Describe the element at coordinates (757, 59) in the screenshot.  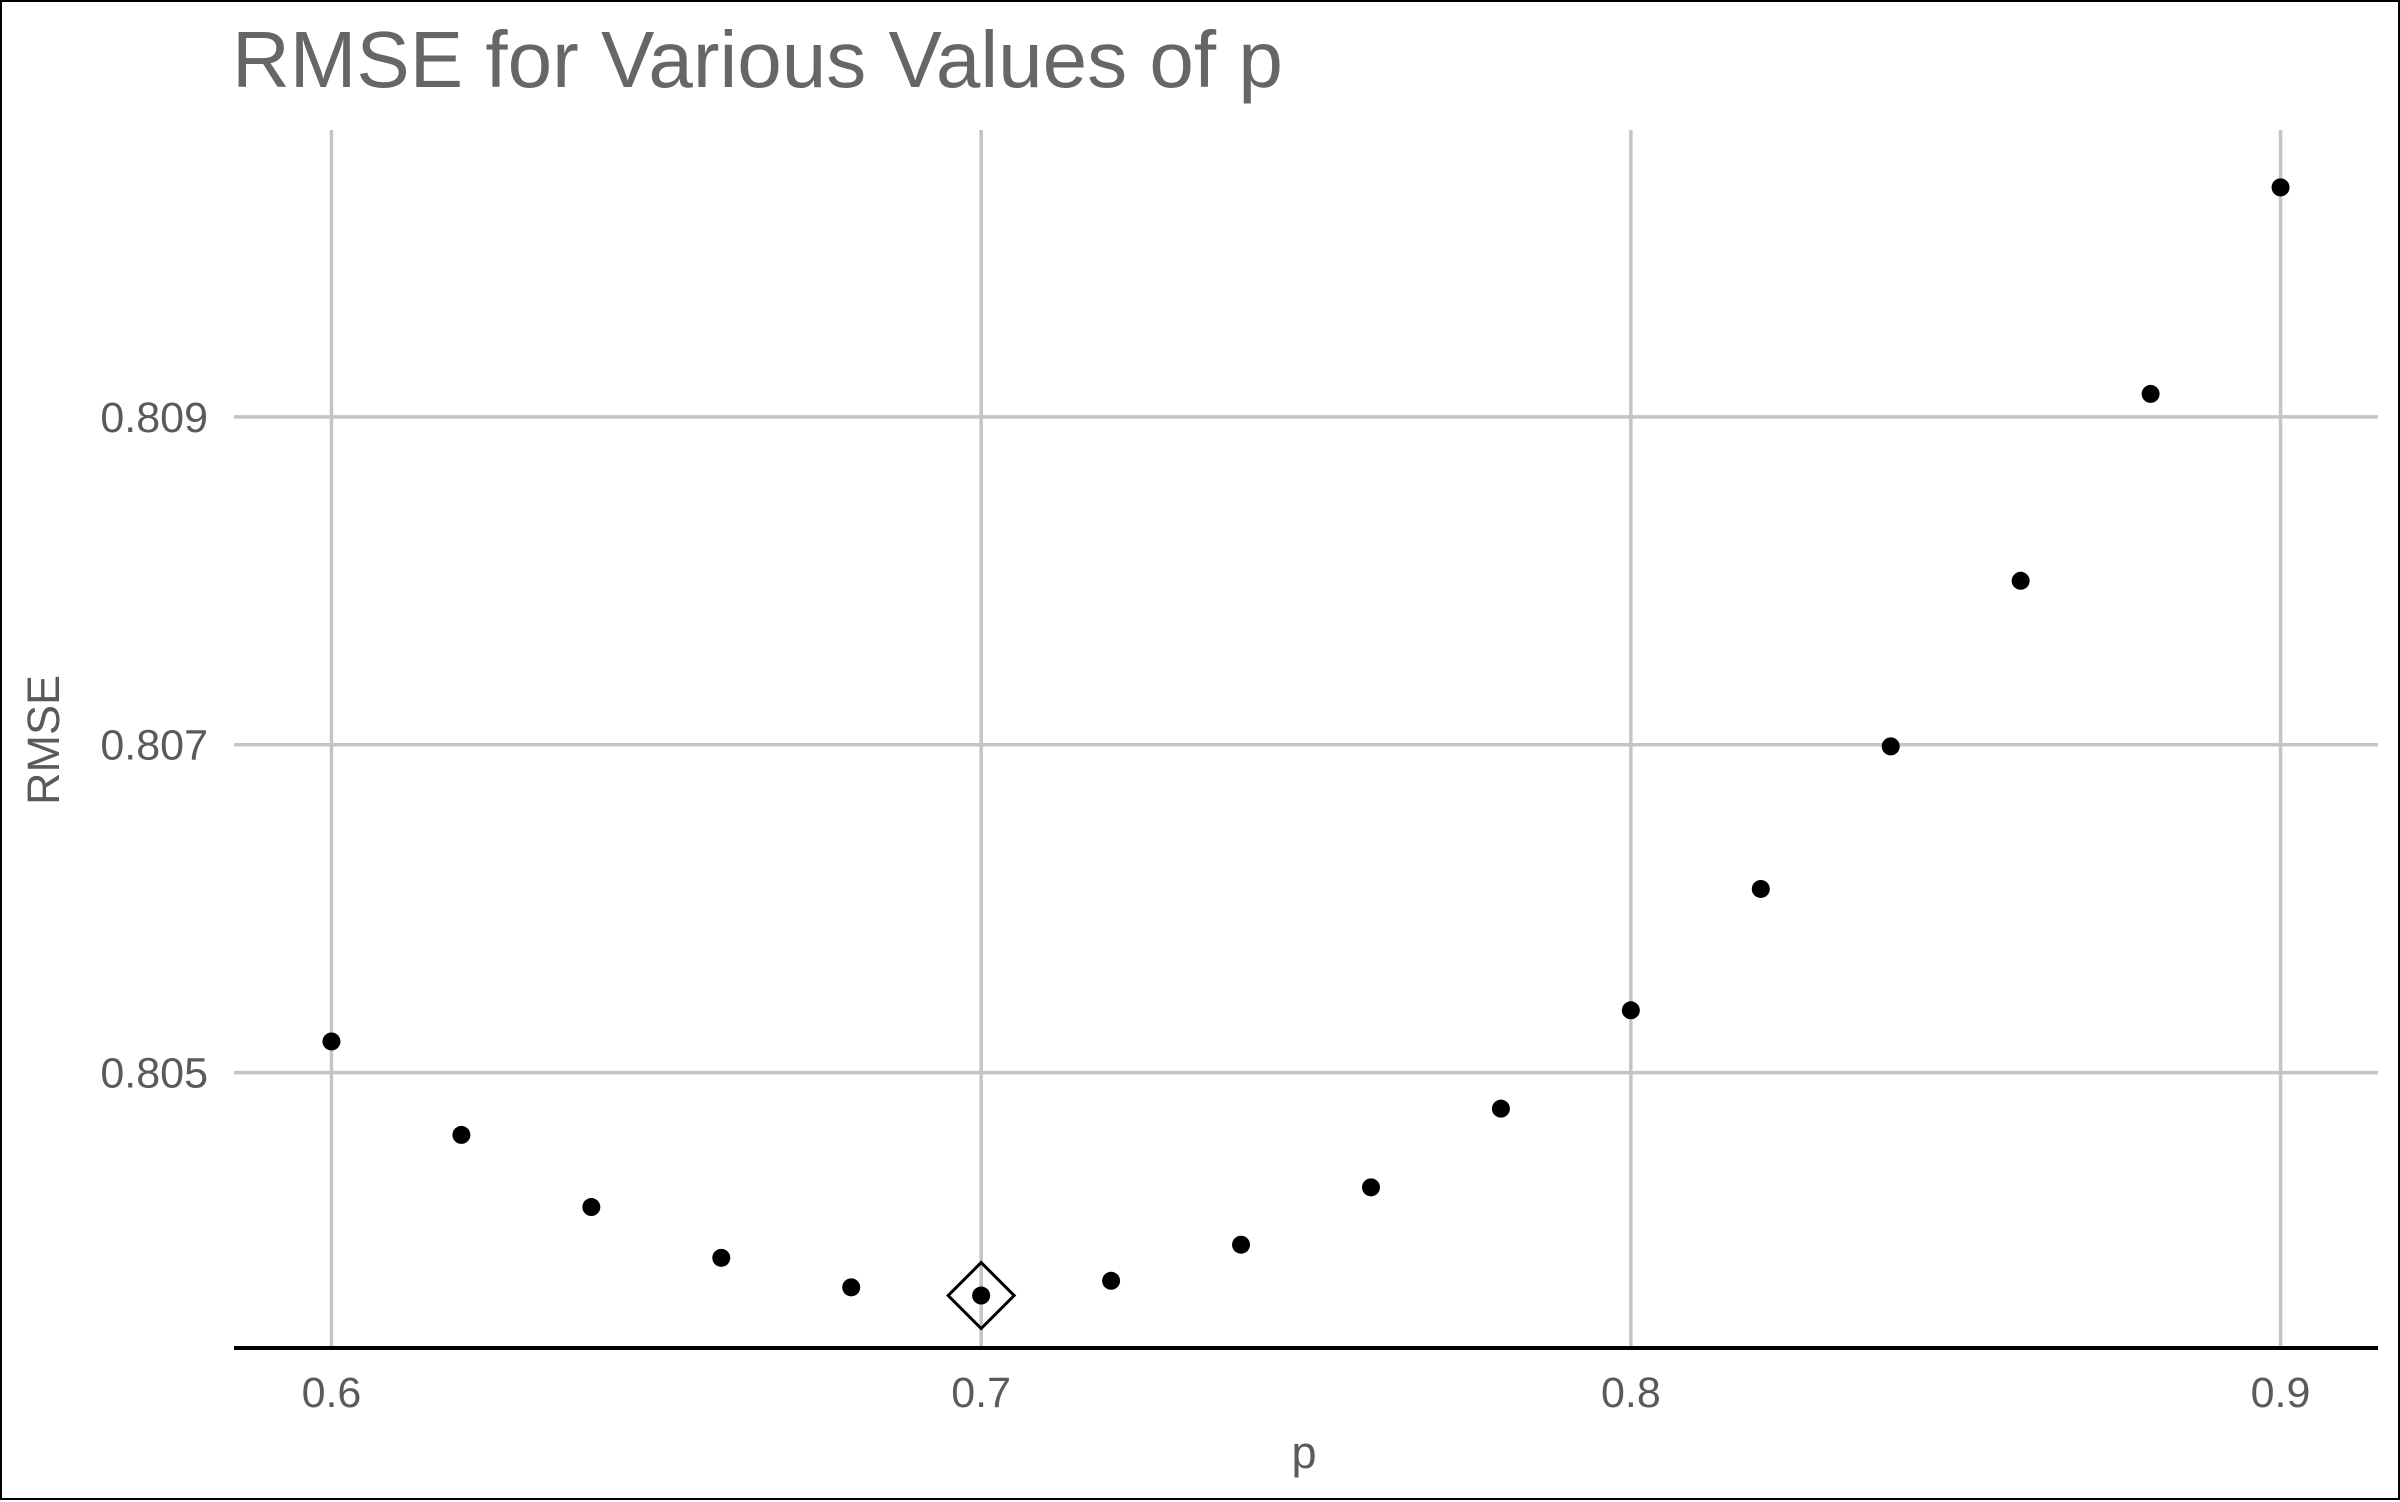
I see `chart-title: RMSE for Various Values of p` at that location.